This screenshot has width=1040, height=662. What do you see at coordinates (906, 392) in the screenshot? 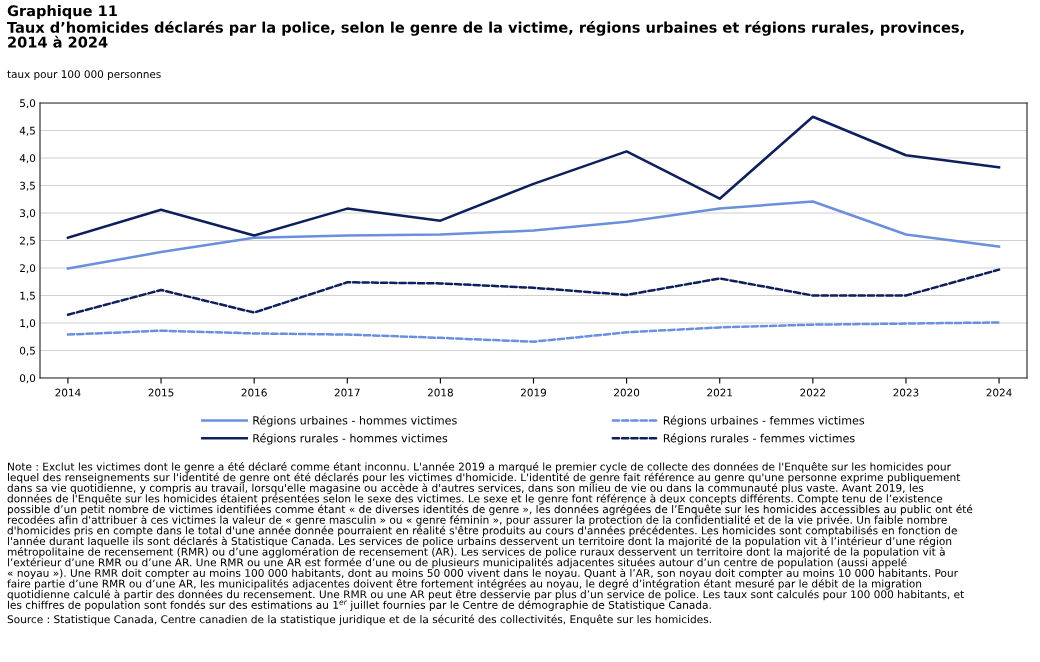
I see `x-tick-label: 2023` at bounding box center [906, 392].